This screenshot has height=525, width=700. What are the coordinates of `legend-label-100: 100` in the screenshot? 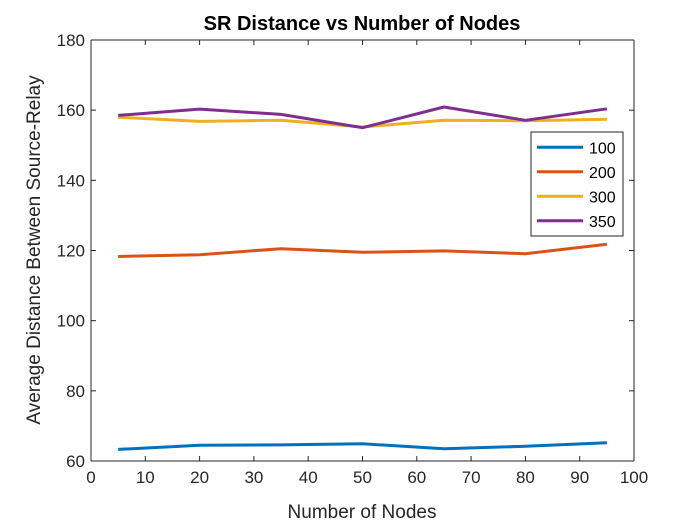 It's located at (602, 148).